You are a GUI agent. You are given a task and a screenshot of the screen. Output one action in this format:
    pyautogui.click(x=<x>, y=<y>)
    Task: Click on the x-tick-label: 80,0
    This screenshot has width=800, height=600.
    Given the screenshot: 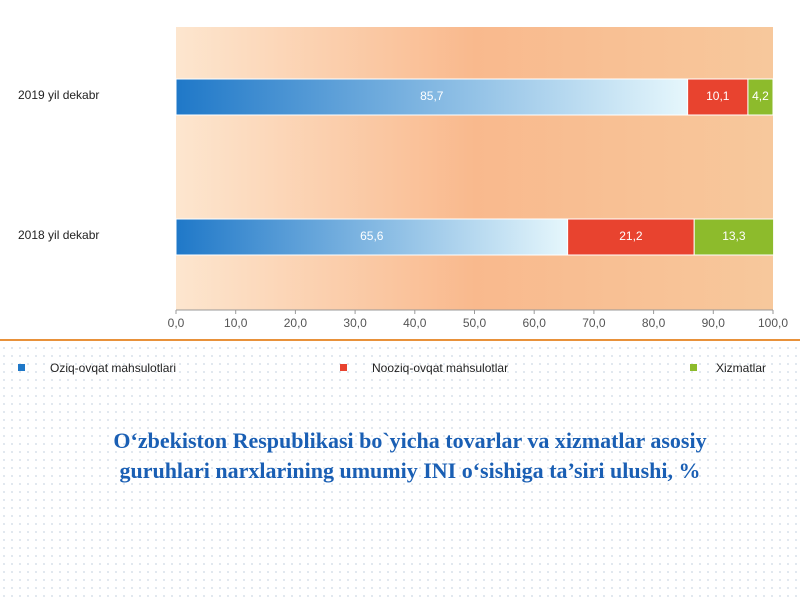 What is the action you would take?
    pyautogui.click(x=654, y=323)
    